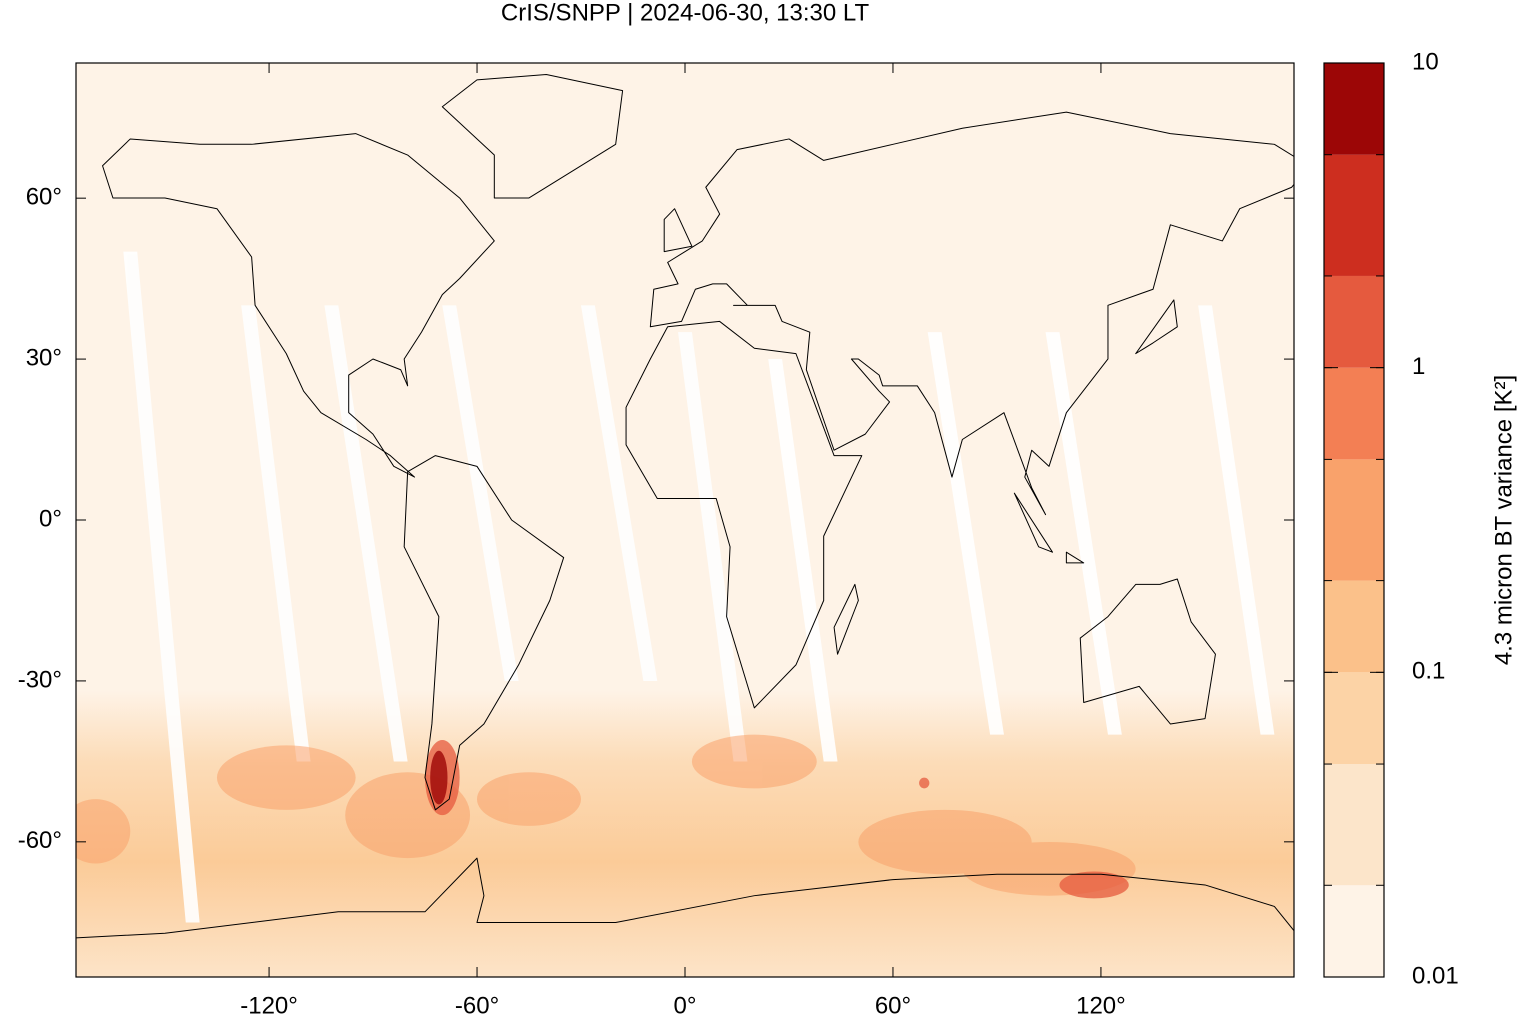 This screenshot has width=1522, height=1025. What do you see at coordinates (685, 1005) in the screenshot?
I see `x-tick-label: 0°` at bounding box center [685, 1005].